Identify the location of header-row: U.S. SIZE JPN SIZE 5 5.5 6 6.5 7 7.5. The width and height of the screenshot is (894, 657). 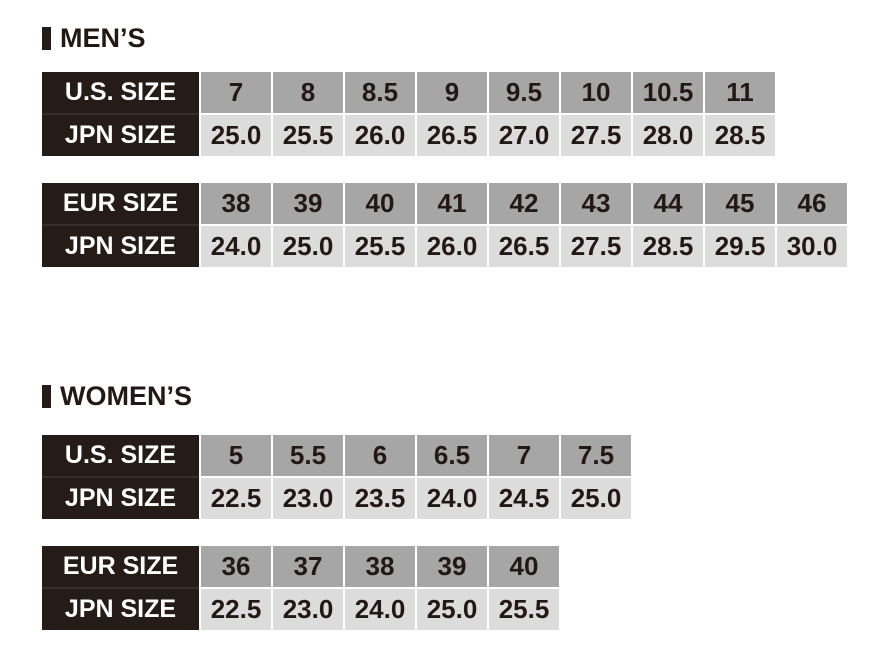
(336, 477).